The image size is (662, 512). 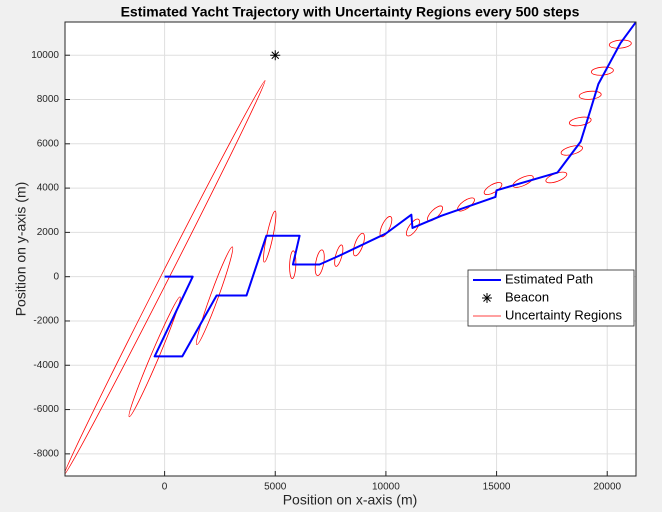 I want to click on legend-swatch, so click(x=487, y=298).